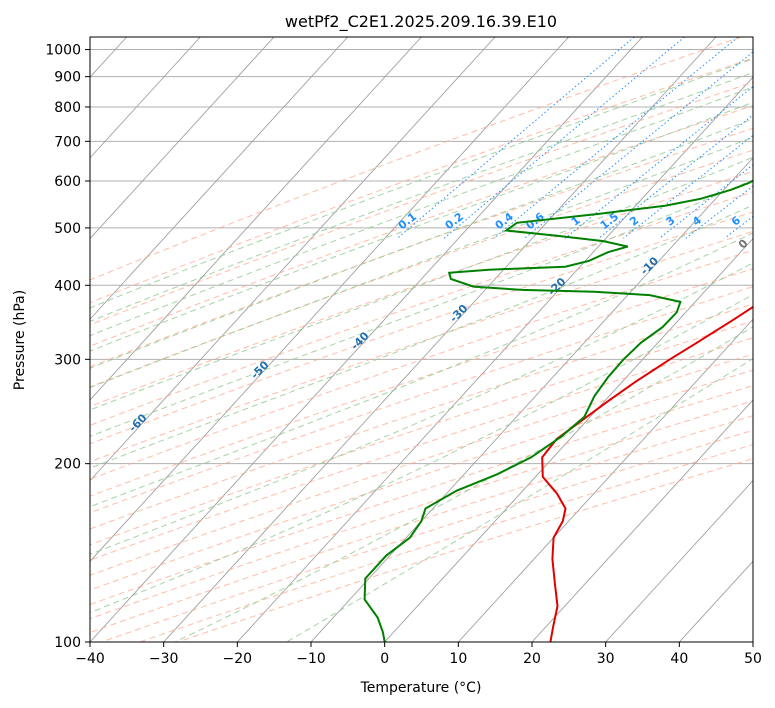  What do you see at coordinates (753, 659) in the screenshot?
I see `x-tick-label: 50` at bounding box center [753, 659].